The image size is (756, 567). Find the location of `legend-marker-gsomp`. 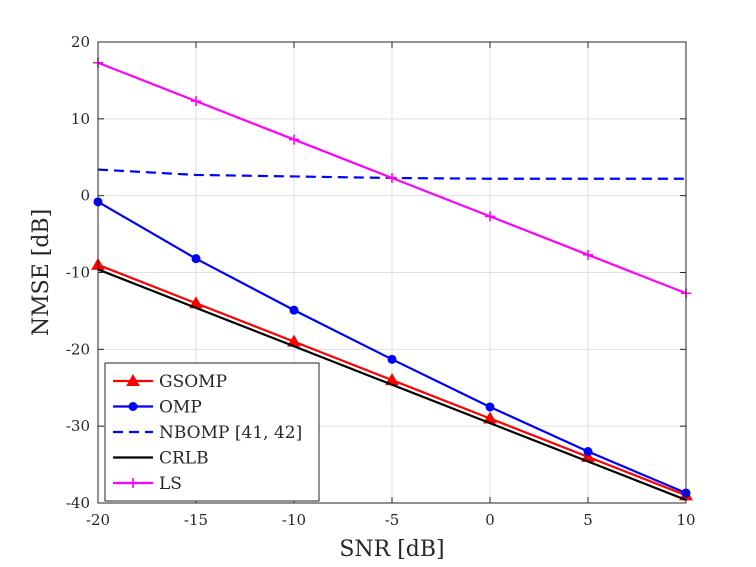

legend-marker-gsomp is located at coordinates (133, 379).